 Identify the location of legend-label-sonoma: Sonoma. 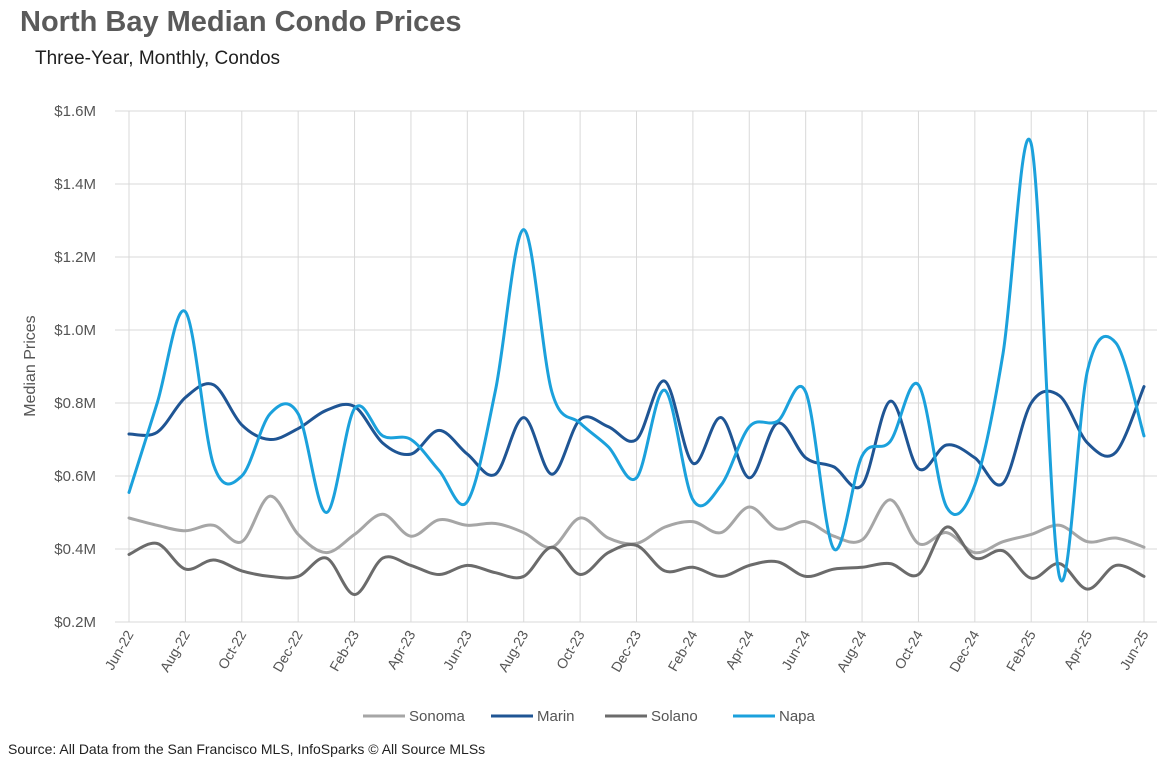
(437, 716).